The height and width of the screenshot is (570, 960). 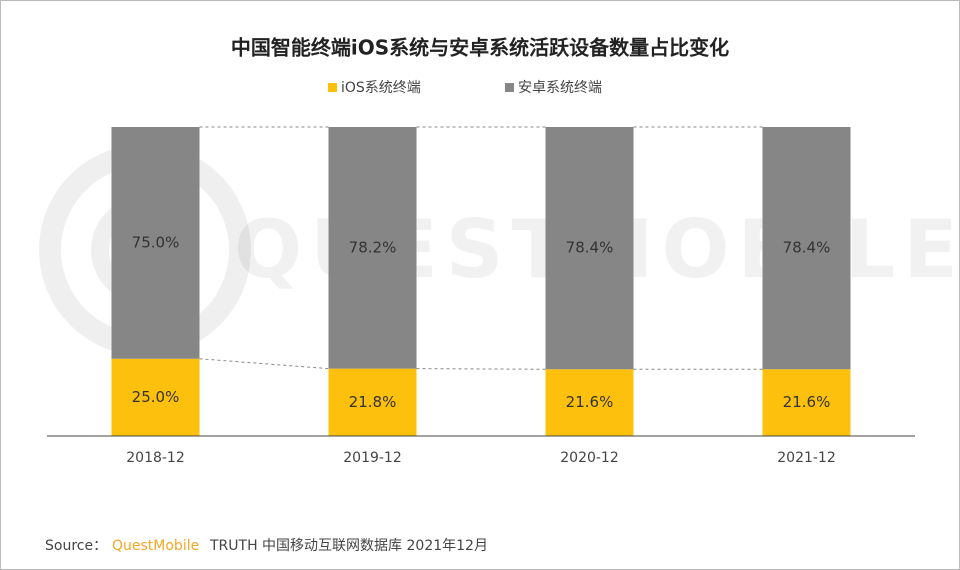 What do you see at coordinates (381, 88) in the screenshot?
I see `legend-label: iOS系统终端` at bounding box center [381, 88].